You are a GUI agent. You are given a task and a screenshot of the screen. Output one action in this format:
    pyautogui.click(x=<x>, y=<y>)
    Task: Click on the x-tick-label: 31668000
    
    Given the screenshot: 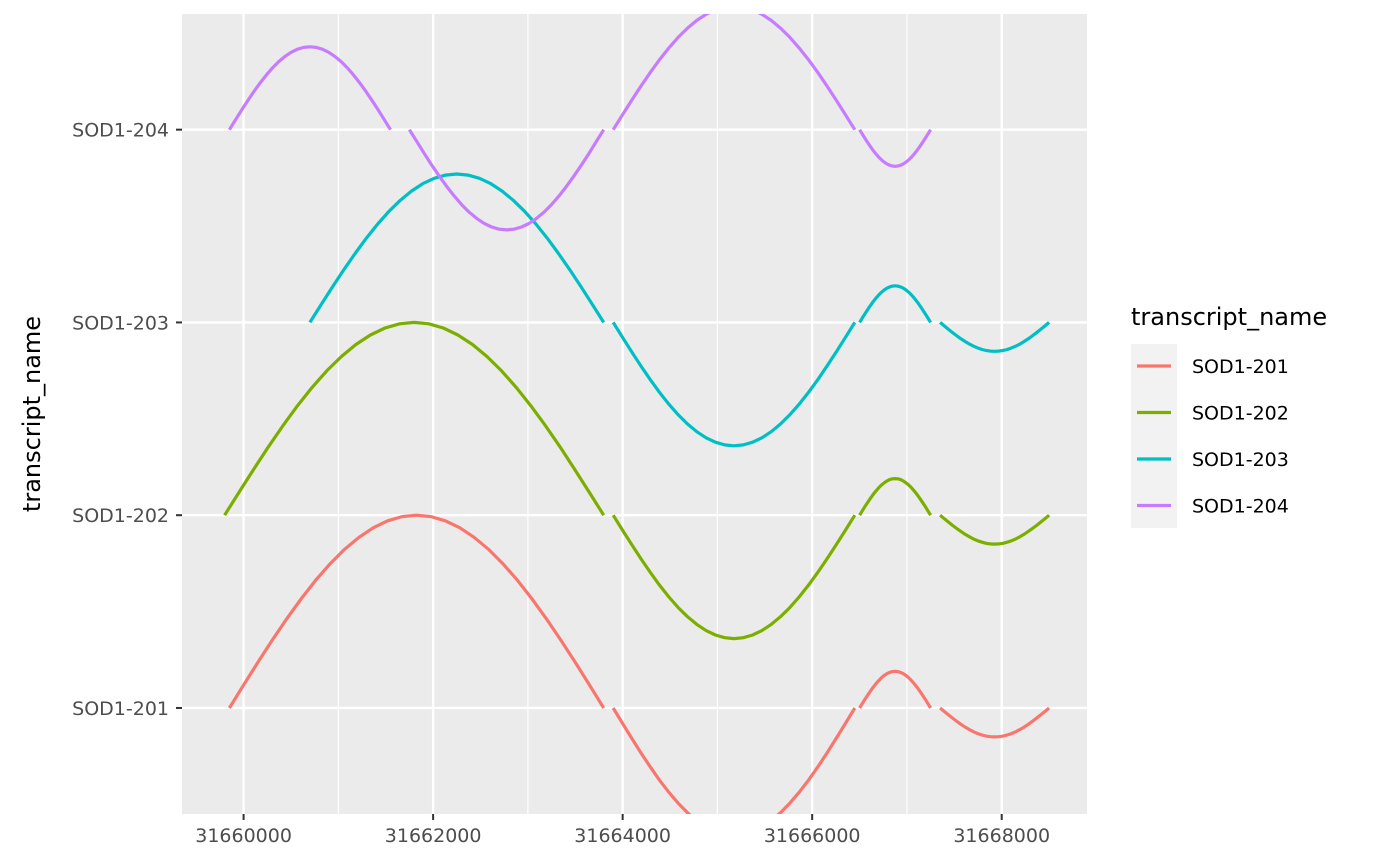 What is the action you would take?
    pyautogui.click(x=1001, y=836)
    